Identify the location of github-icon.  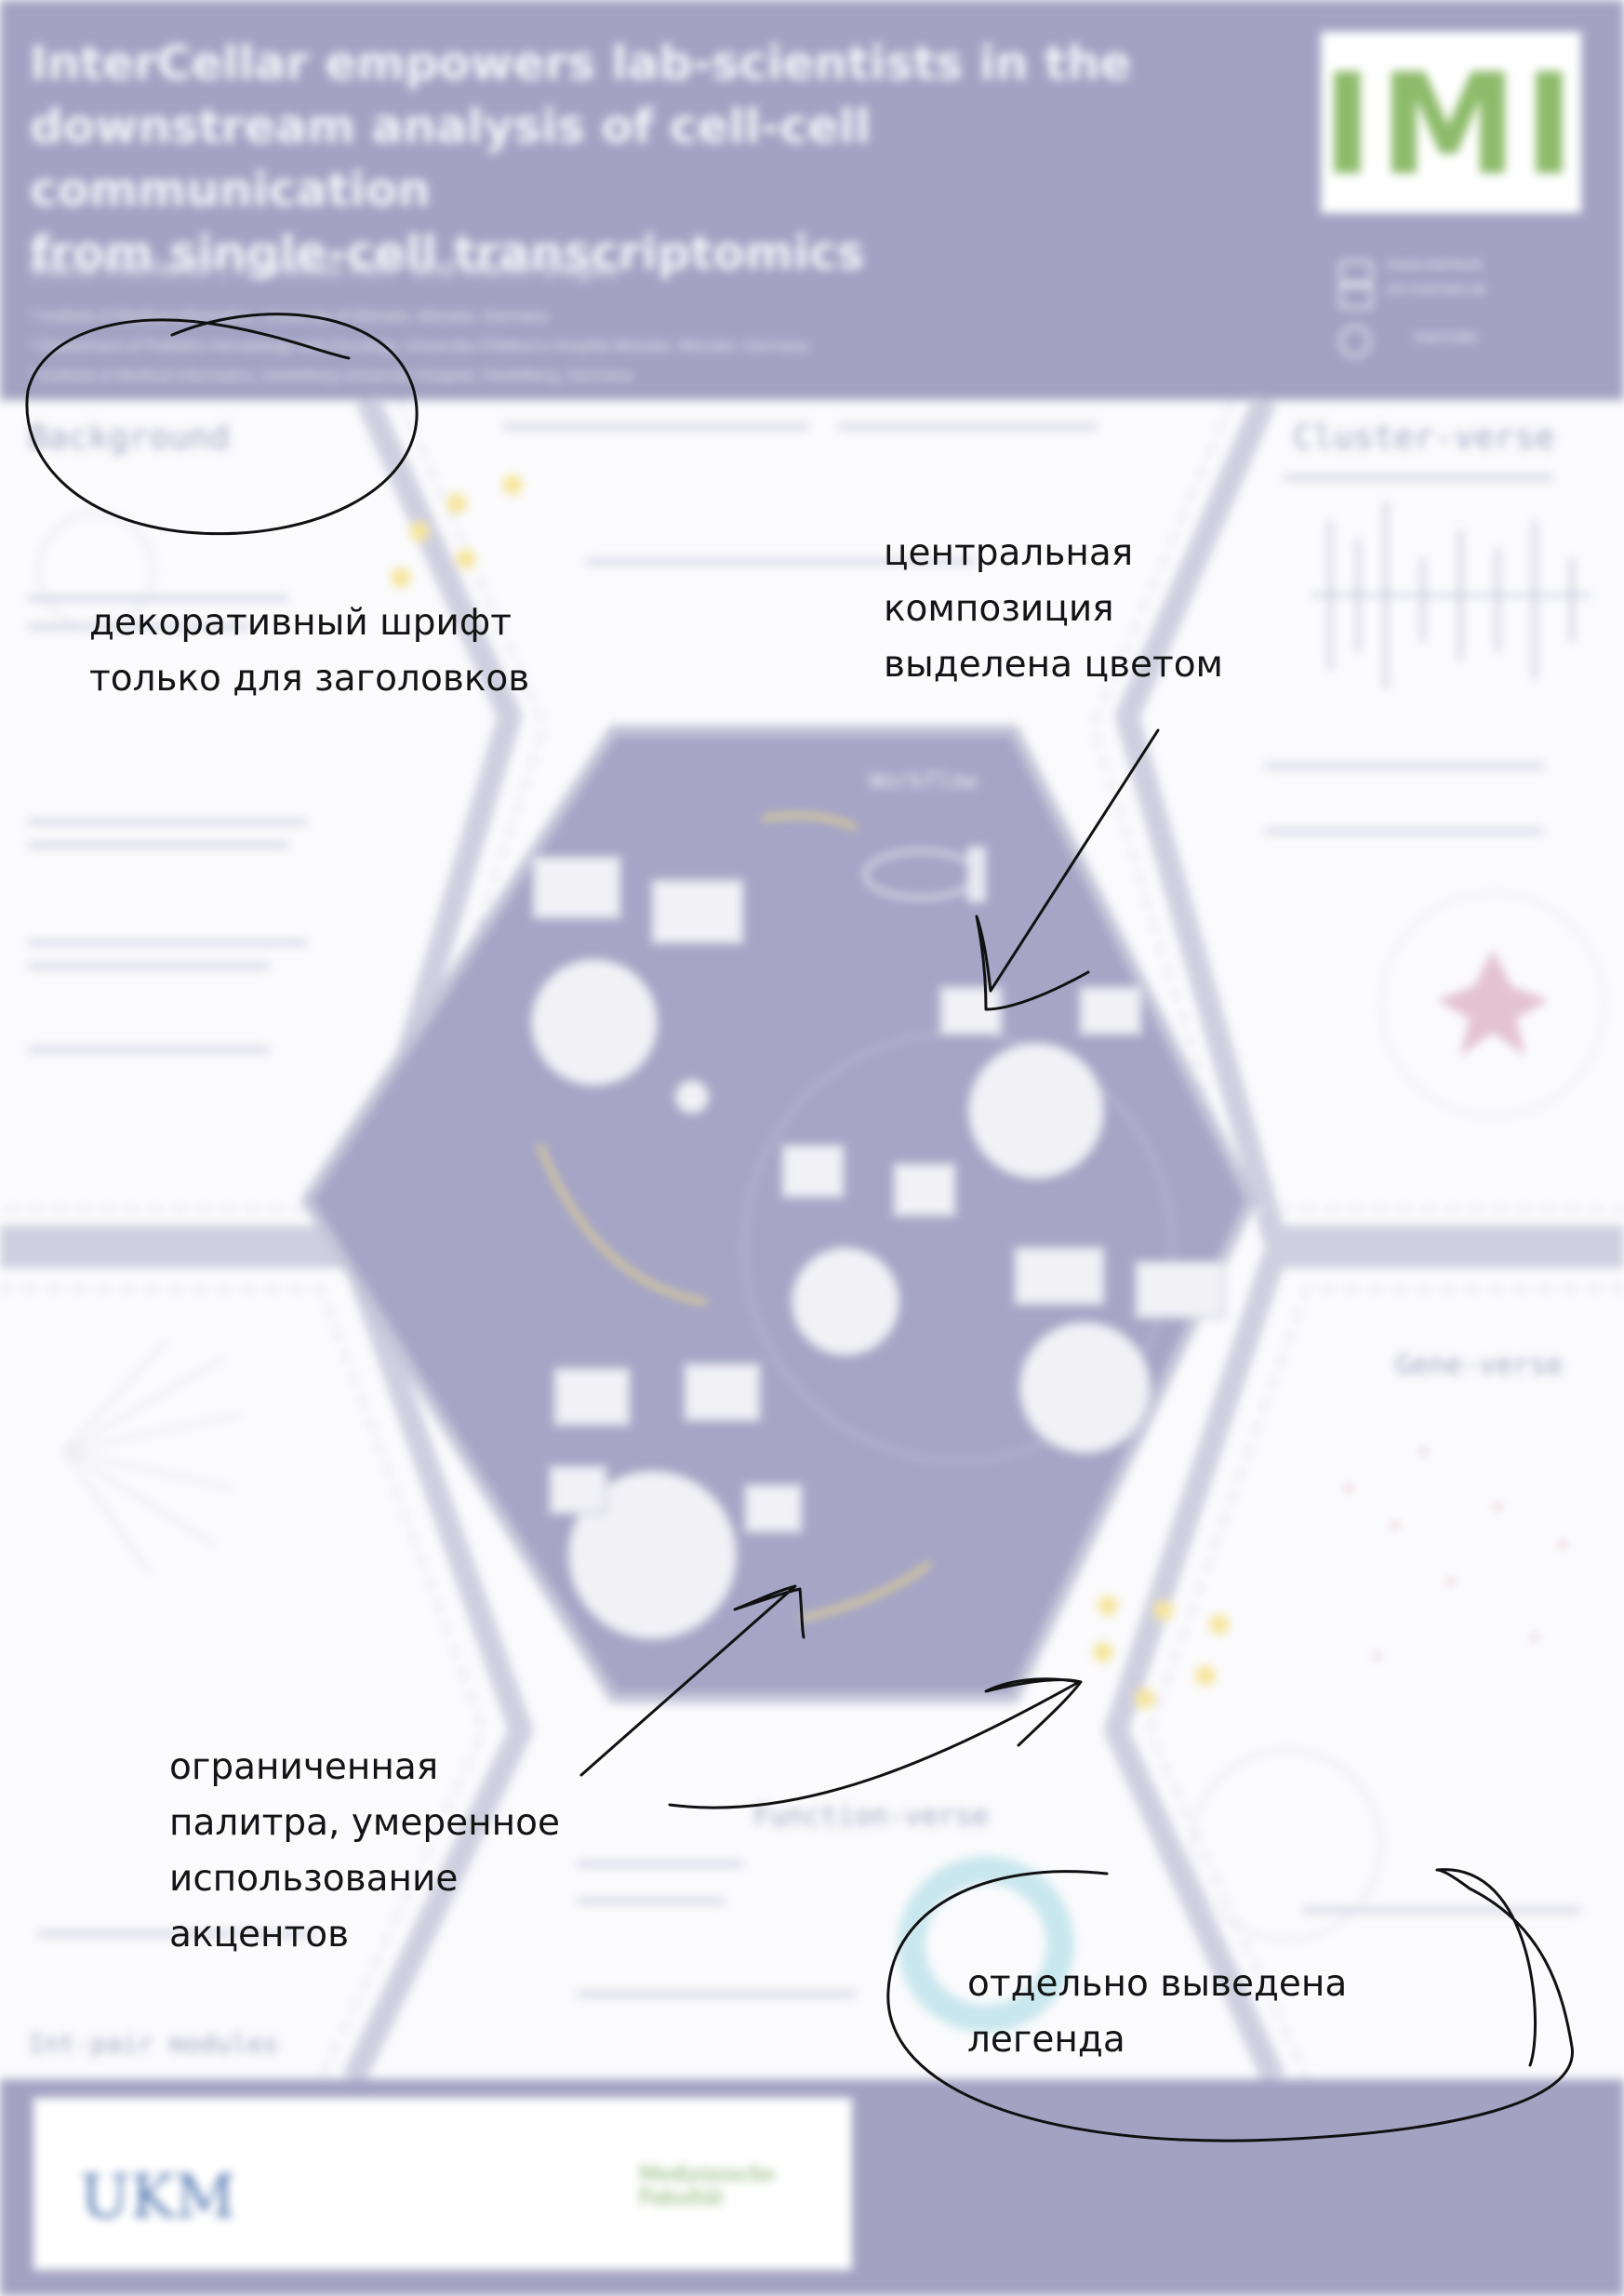
(1355, 341).